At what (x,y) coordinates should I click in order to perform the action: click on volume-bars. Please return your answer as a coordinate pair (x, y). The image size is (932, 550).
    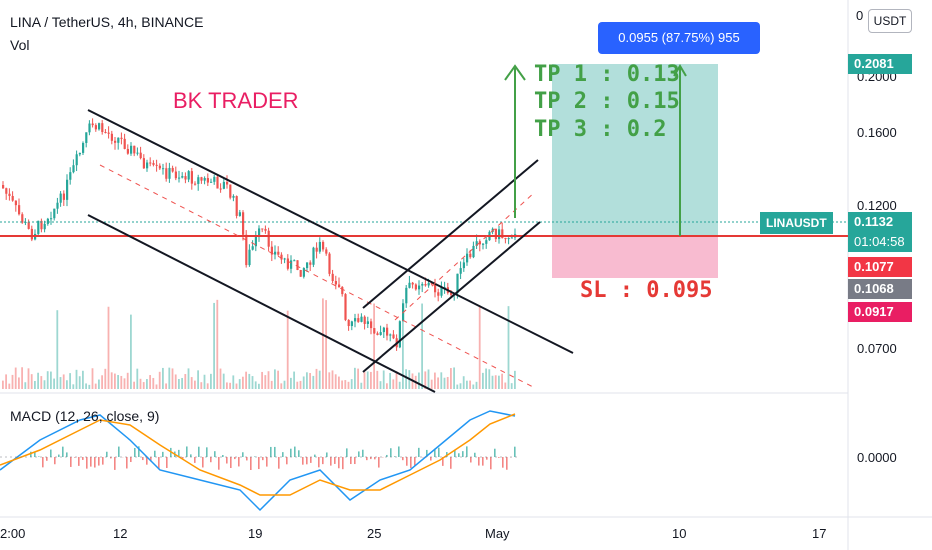
    Looking at the image, I should click on (259, 343).